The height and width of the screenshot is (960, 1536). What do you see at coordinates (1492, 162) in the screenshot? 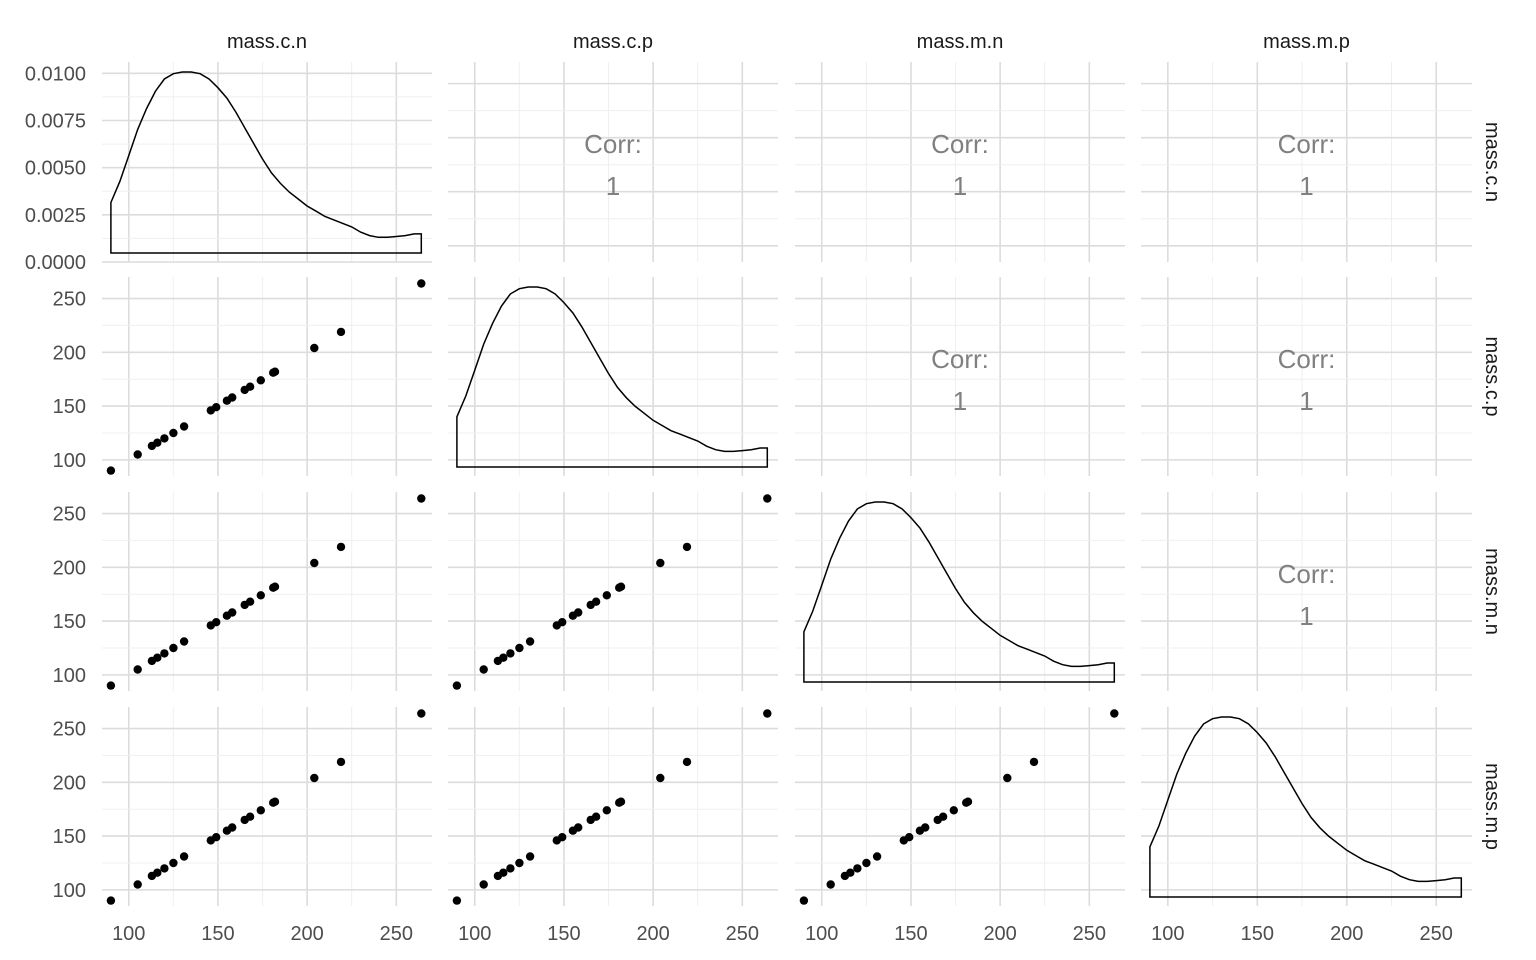
I see `row-strip-label: mass.c.n` at bounding box center [1492, 162].